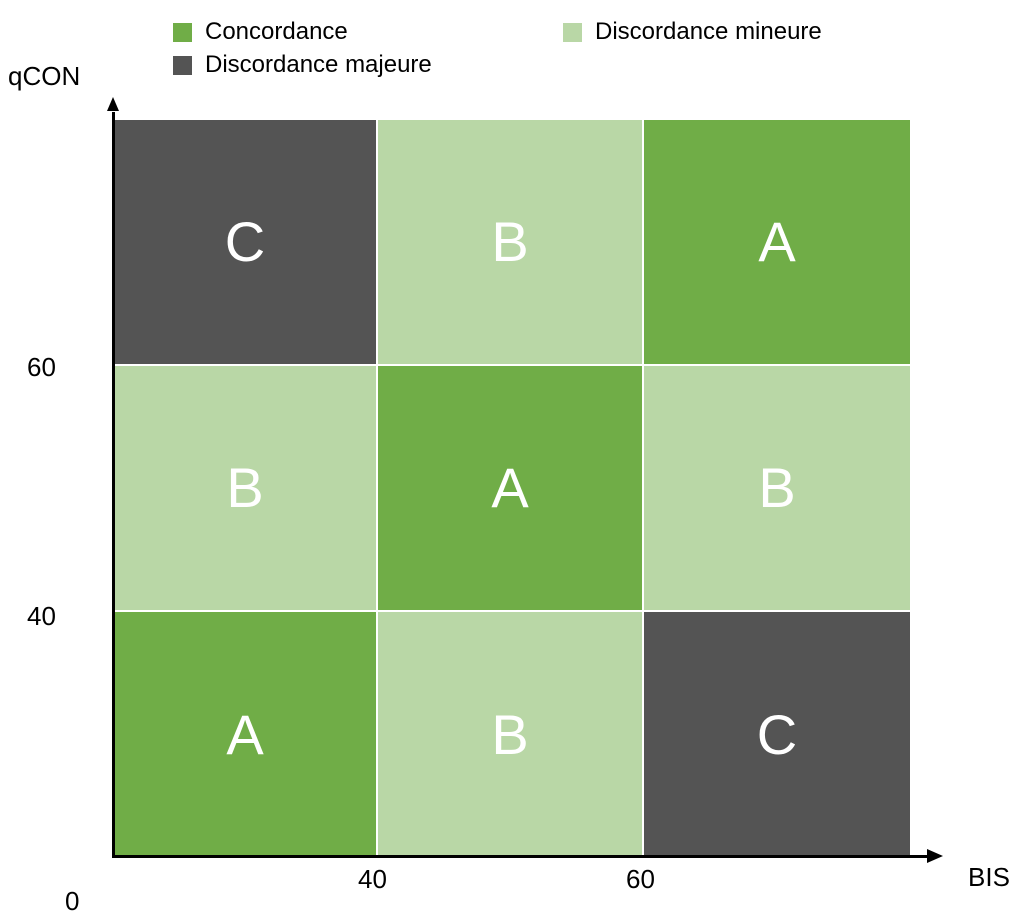  I want to click on y-tick-label-40: 40, so click(41, 616).